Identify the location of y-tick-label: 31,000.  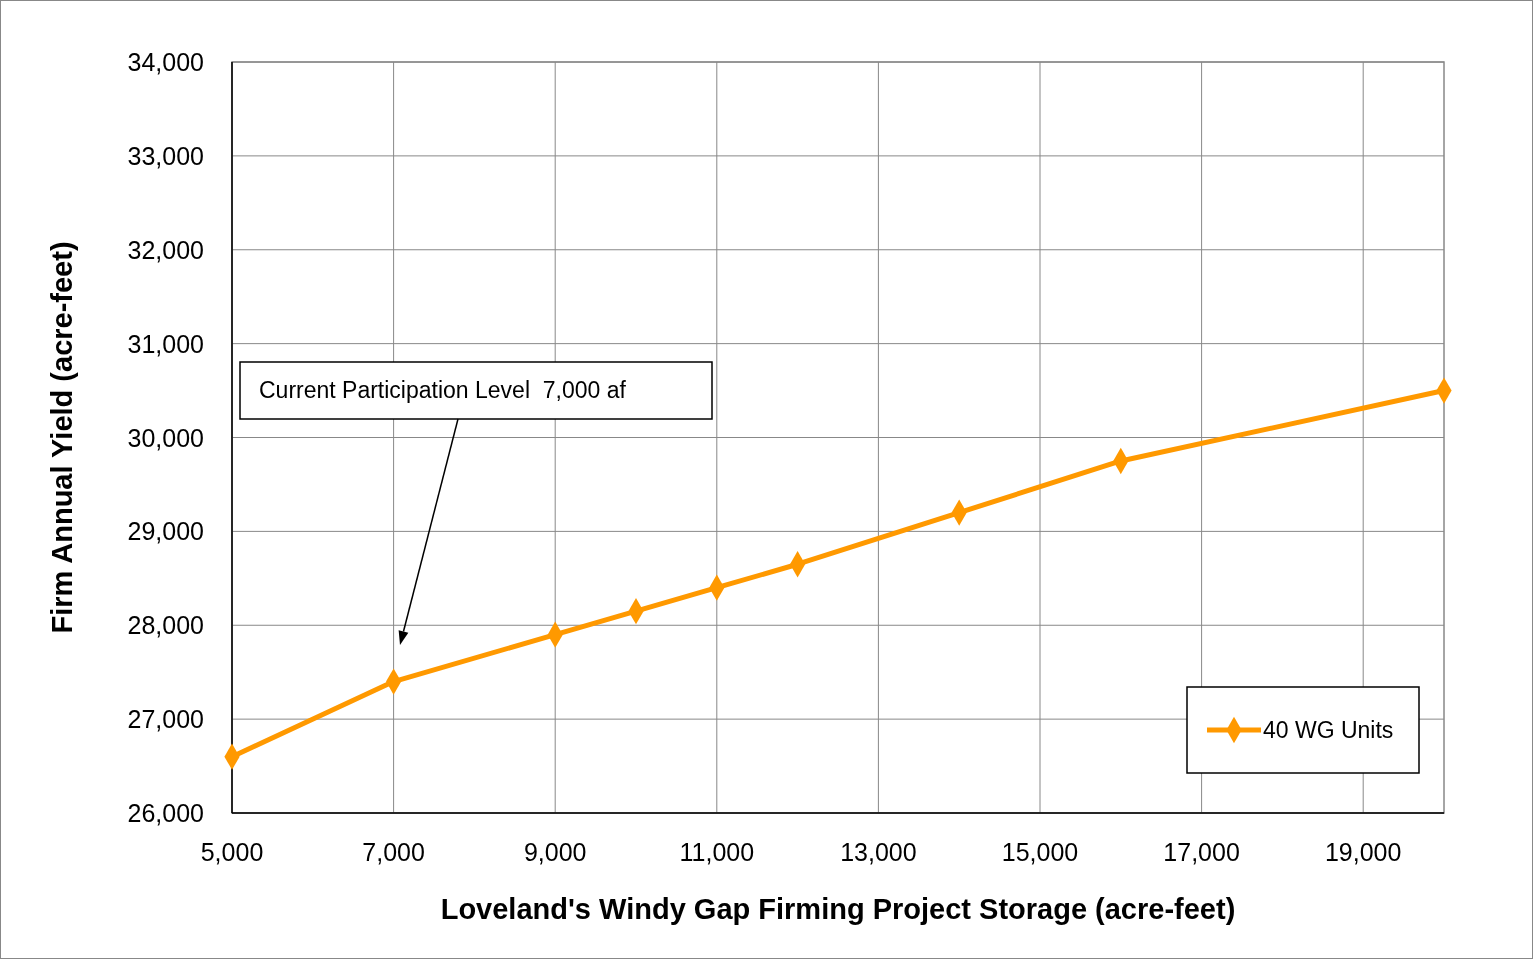
(165, 343).